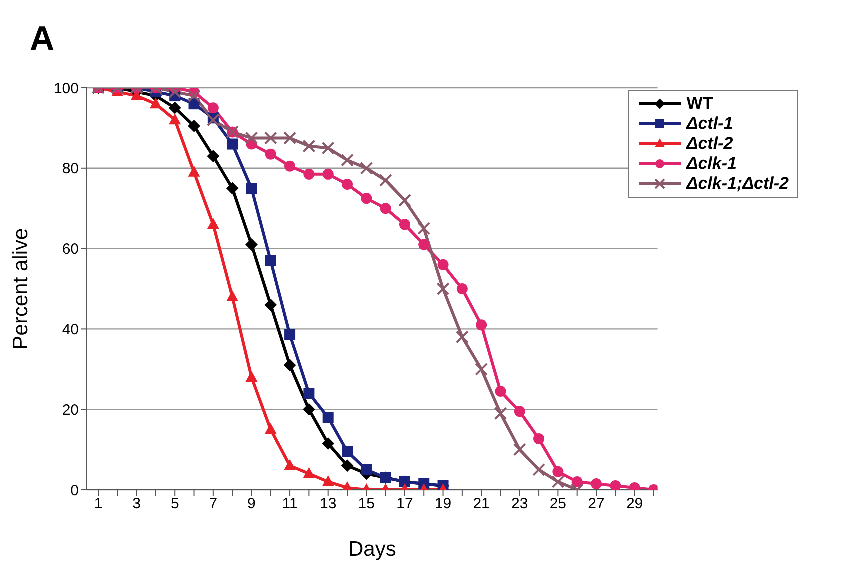  What do you see at coordinates (635, 504) in the screenshot?
I see `x-tick-label: 29` at bounding box center [635, 504].